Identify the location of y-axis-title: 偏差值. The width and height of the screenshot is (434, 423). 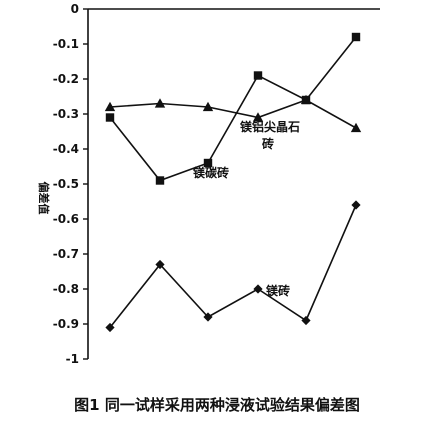
(44, 198).